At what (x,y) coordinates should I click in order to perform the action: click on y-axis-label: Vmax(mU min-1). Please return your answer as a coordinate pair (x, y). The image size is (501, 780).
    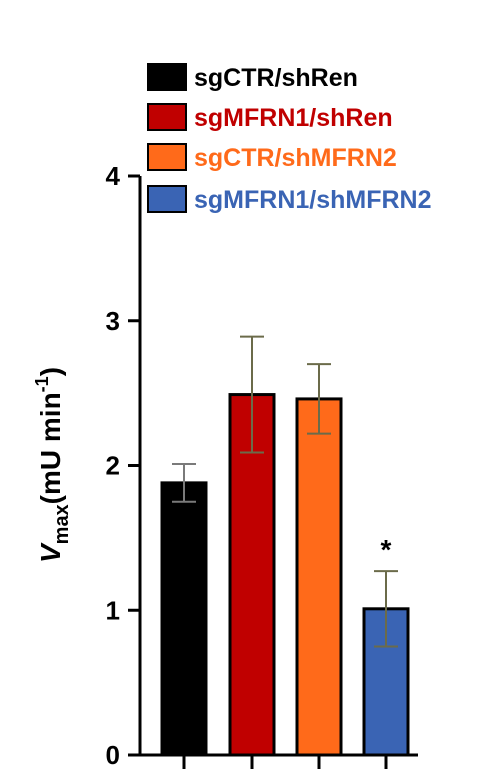
    Looking at the image, I should click on (52, 465).